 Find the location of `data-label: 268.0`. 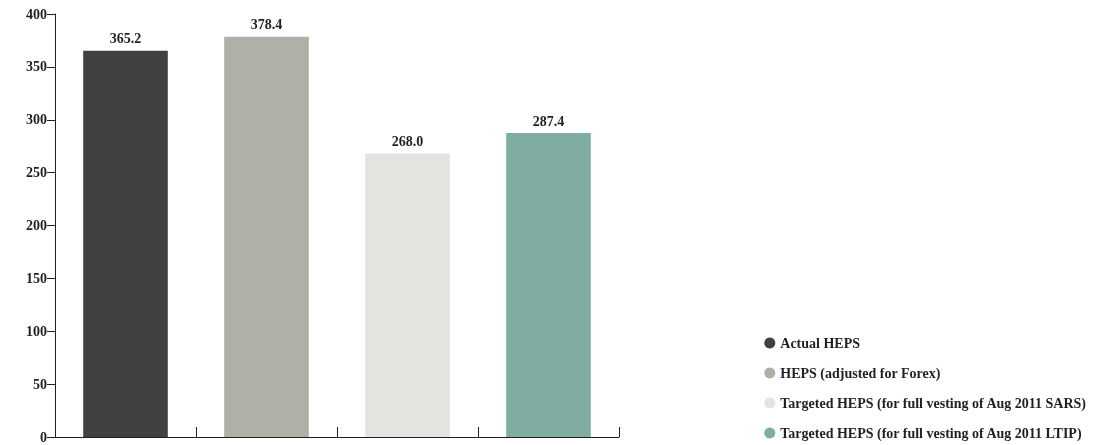

data-label: 268.0 is located at coordinates (407, 142).